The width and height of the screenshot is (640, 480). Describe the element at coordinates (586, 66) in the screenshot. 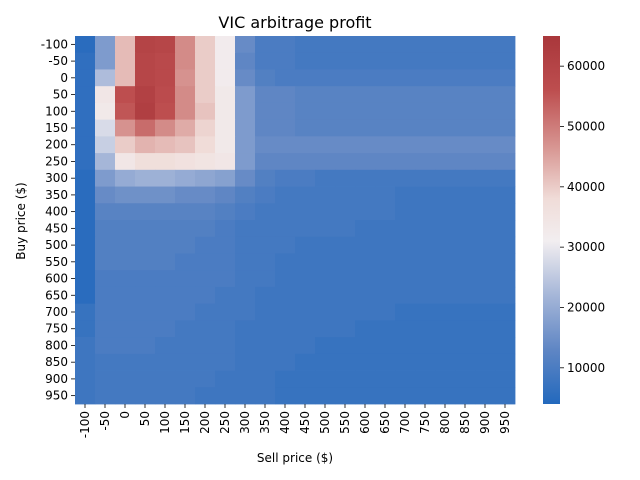

I see `colorbar-tick-label: 60000` at that location.